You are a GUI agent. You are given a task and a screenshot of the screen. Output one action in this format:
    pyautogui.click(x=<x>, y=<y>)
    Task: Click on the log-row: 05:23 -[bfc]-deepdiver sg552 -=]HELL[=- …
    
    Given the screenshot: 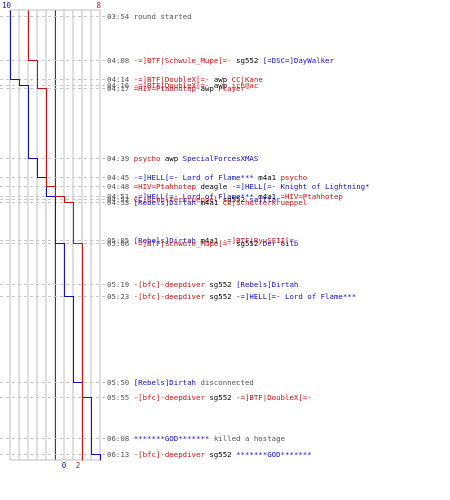 What is the action you would take?
    pyautogui.click(x=231, y=296)
    